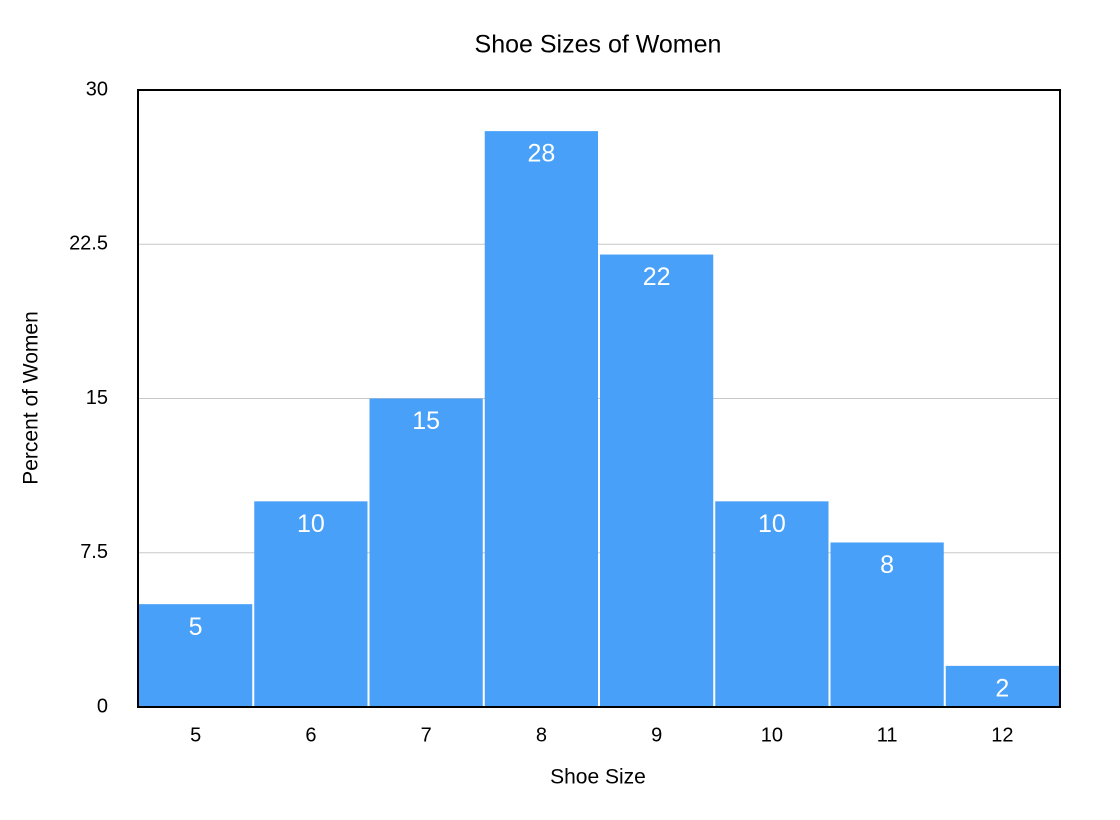  I want to click on y-tick-label: 7.5, so click(94, 552).